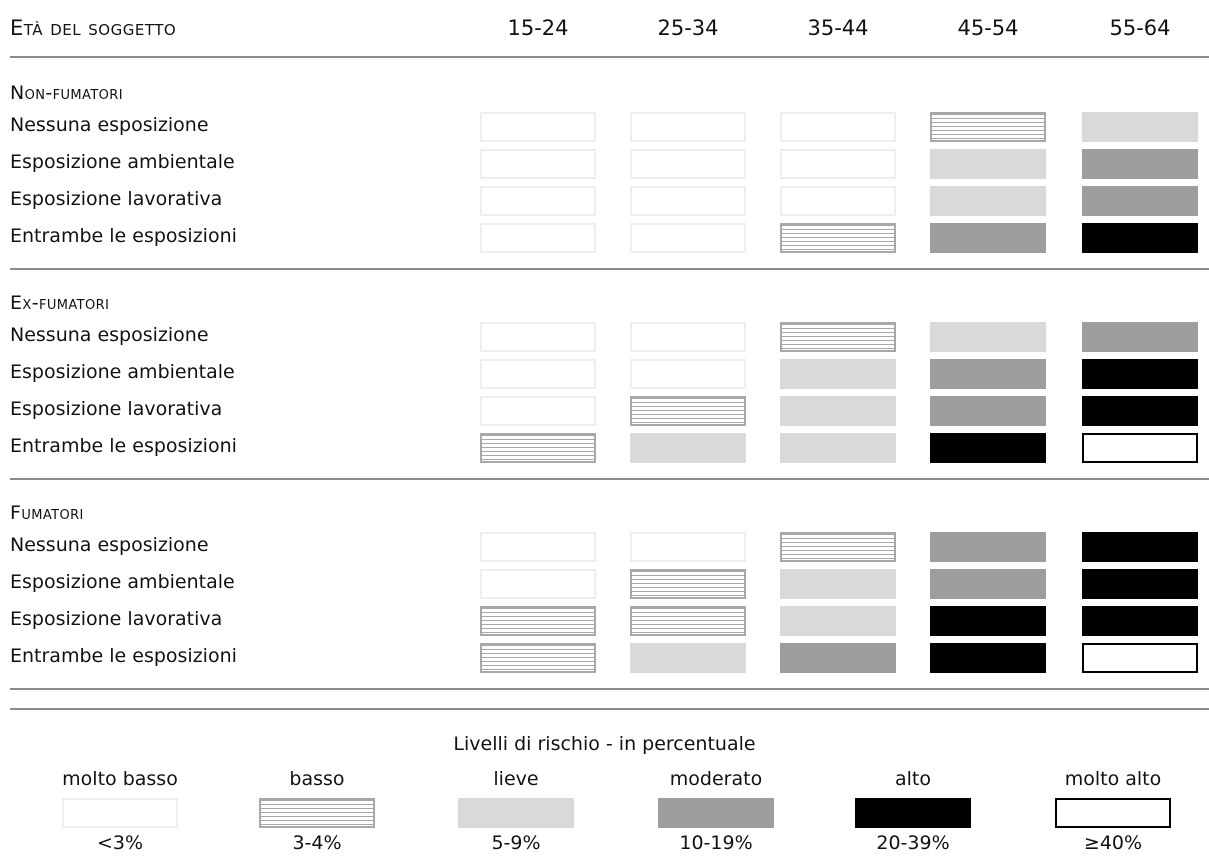 Image resolution: width=1209 pixels, height=859 pixels. Describe the element at coordinates (60, 303) in the screenshot. I see `group-title: Ex-fumatori` at that location.